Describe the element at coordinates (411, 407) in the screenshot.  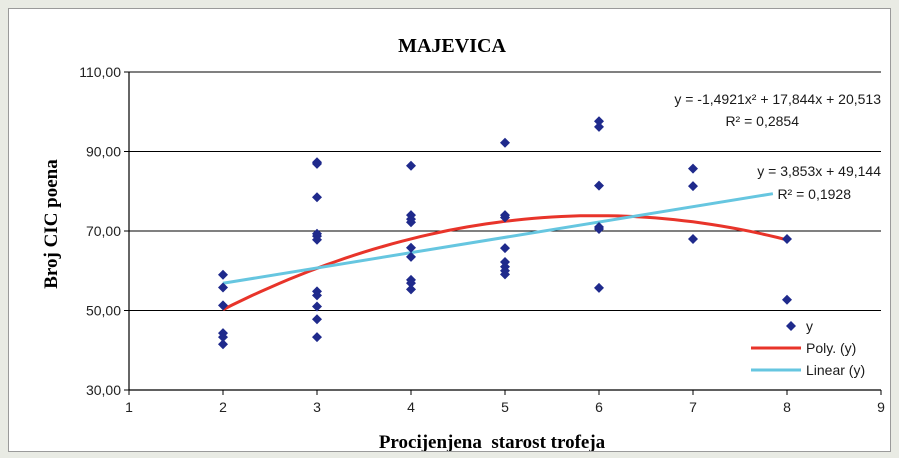
I see `x-tick-label: 4` at that location.